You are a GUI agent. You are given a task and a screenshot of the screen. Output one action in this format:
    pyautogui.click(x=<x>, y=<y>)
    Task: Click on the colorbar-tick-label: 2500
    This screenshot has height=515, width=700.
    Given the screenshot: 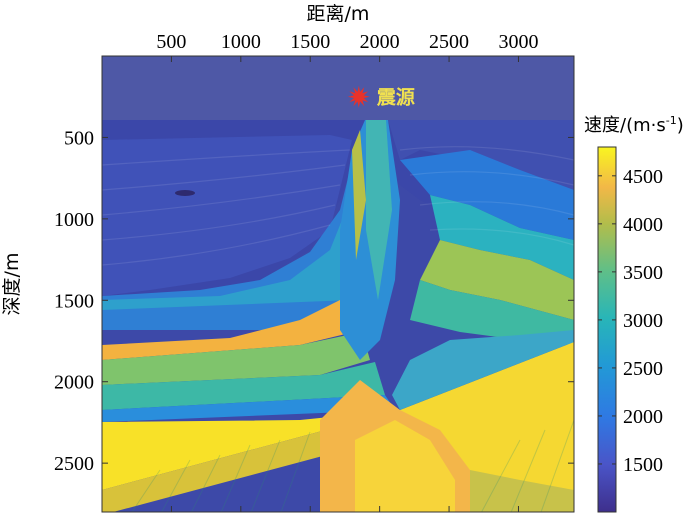 What is the action you would take?
    pyautogui.click(x=643, y=369)
    